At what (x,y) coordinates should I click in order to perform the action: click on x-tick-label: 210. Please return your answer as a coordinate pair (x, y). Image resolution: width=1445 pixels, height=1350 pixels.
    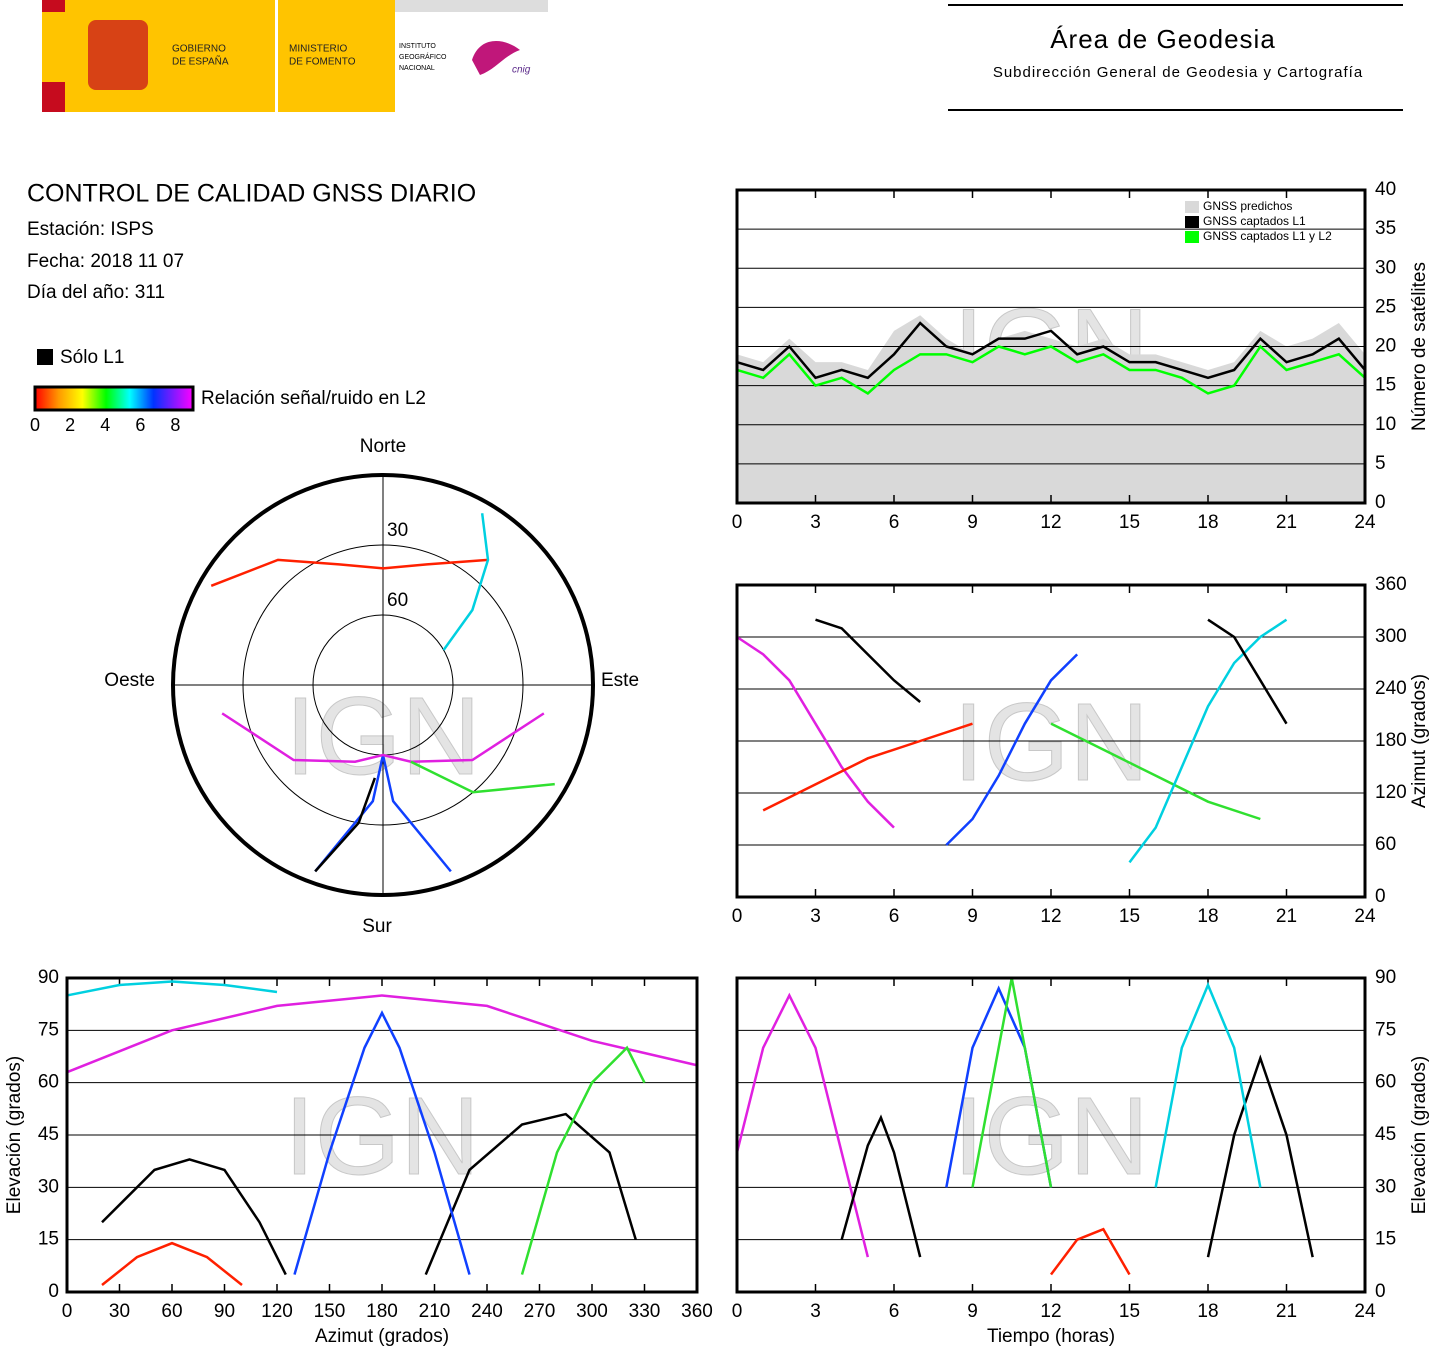
    Looking at the image, I should click on (435, 1311).